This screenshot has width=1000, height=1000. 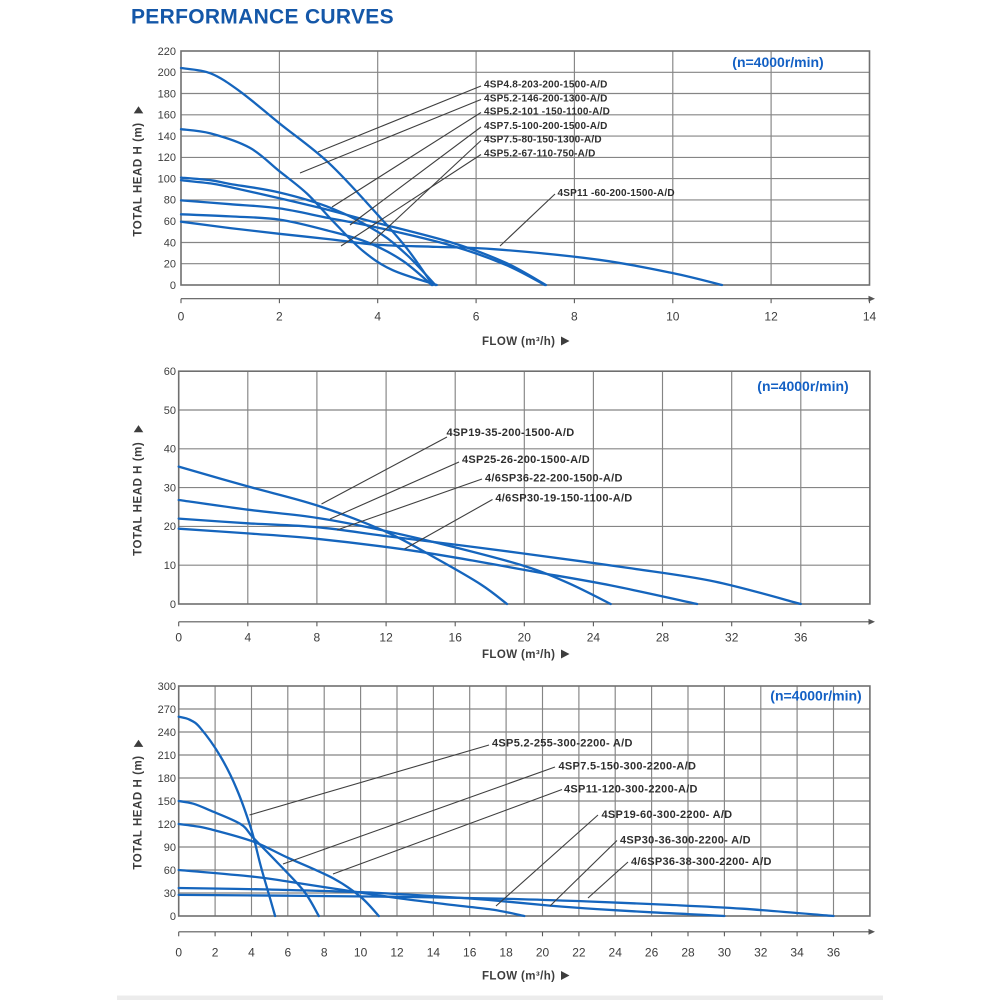 I want to click on svg-text: 4SP5.2-67-110-750-A/D, so click(x=540, y=154).